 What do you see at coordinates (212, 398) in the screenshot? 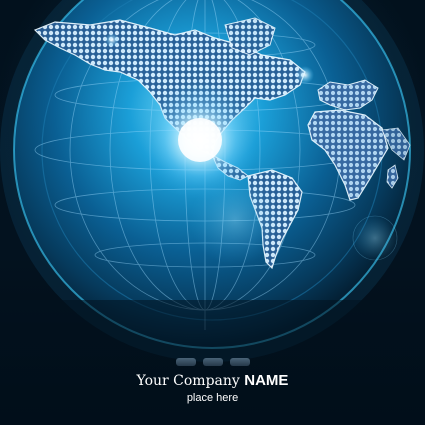
I see `tagline: place here` at bounding box center [212, 398].